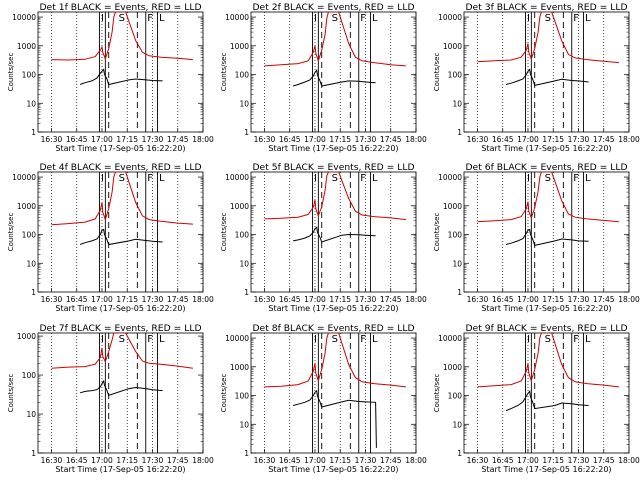 The height and width of the screenshot is (480, 640). I want to click on panel-title: Det 1f BLACK = Events, RED = LLD, so click(120, 7).